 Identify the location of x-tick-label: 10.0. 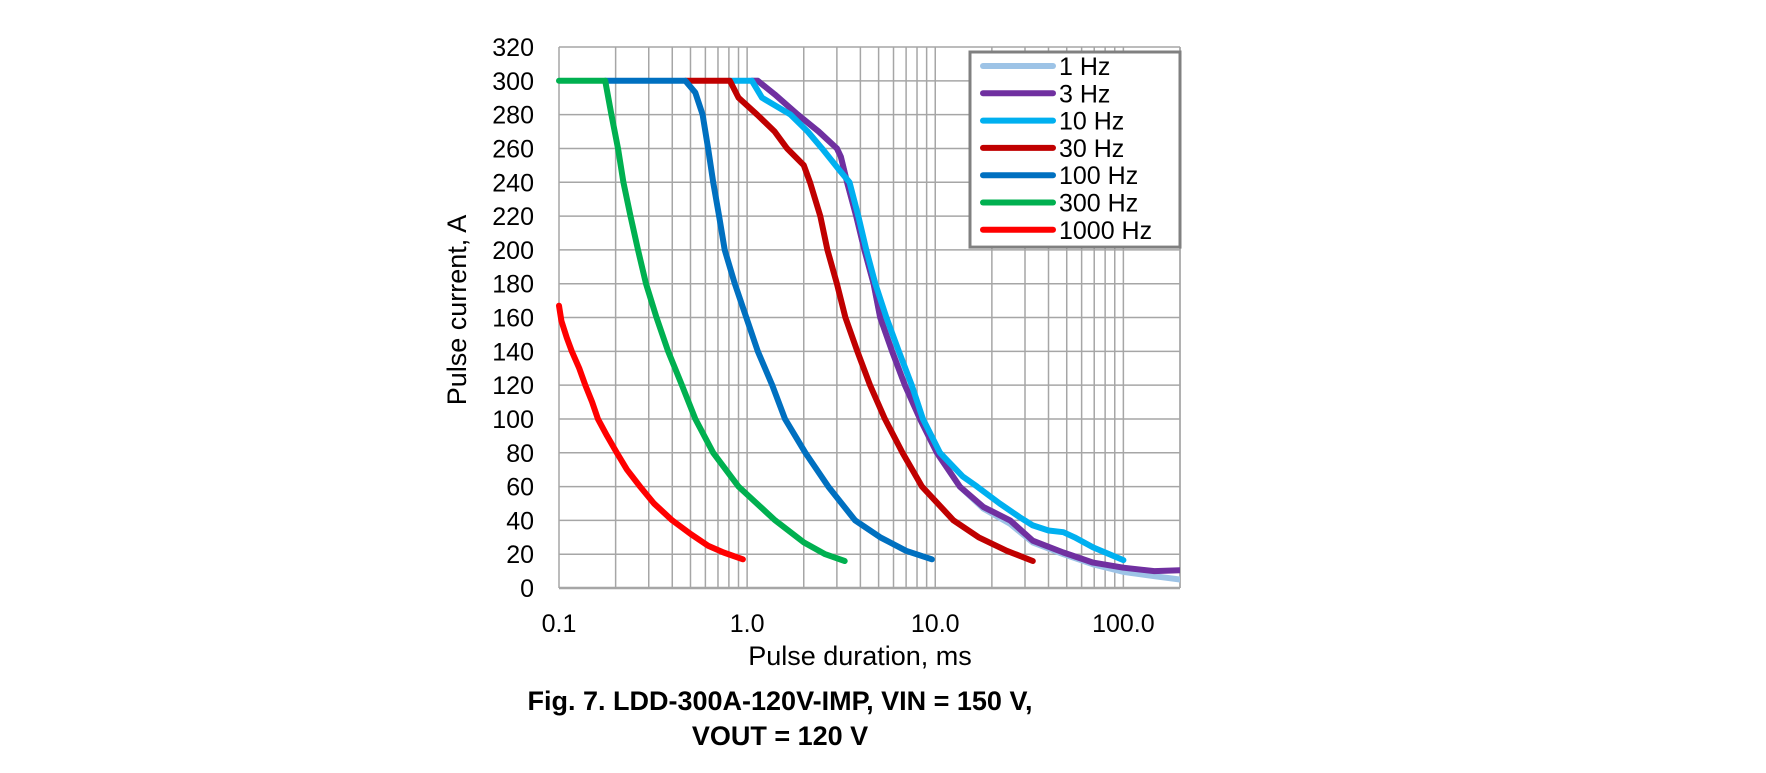
(935, 624).